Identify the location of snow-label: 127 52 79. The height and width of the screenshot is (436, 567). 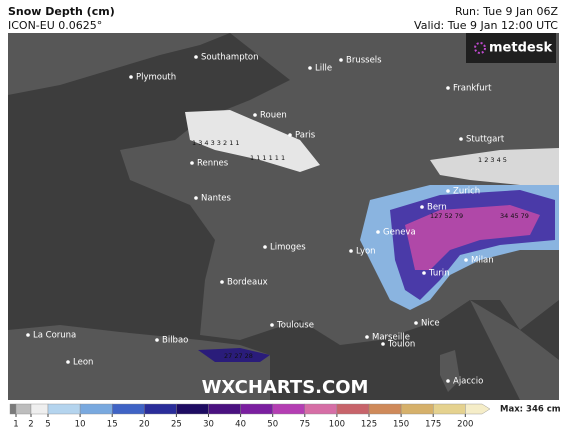
(446, 216).